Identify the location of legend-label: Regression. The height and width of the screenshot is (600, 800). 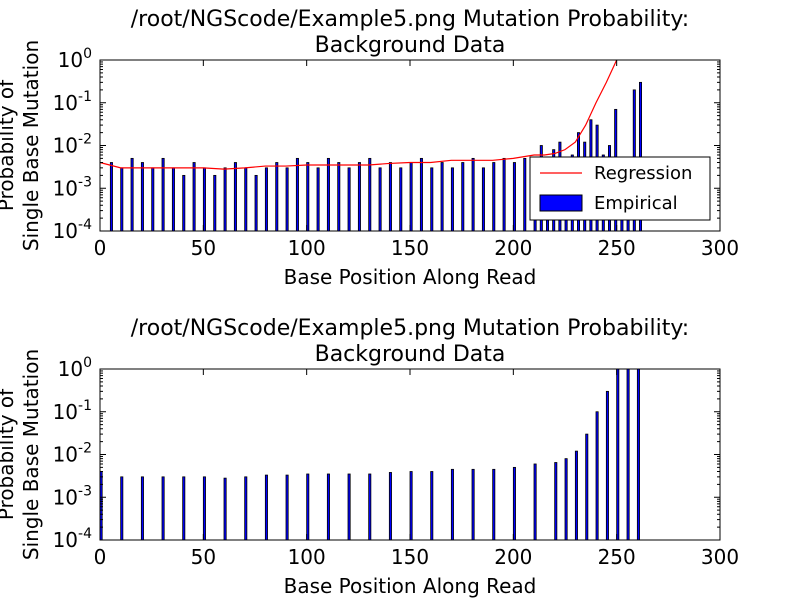
(643, 173).